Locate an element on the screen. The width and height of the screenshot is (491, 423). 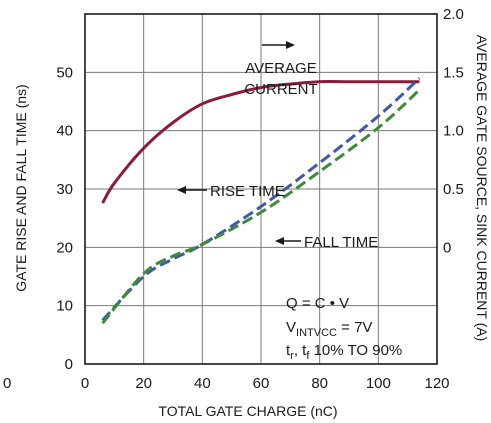
x-tick-label: 60 is located at coordinates (261, 383).